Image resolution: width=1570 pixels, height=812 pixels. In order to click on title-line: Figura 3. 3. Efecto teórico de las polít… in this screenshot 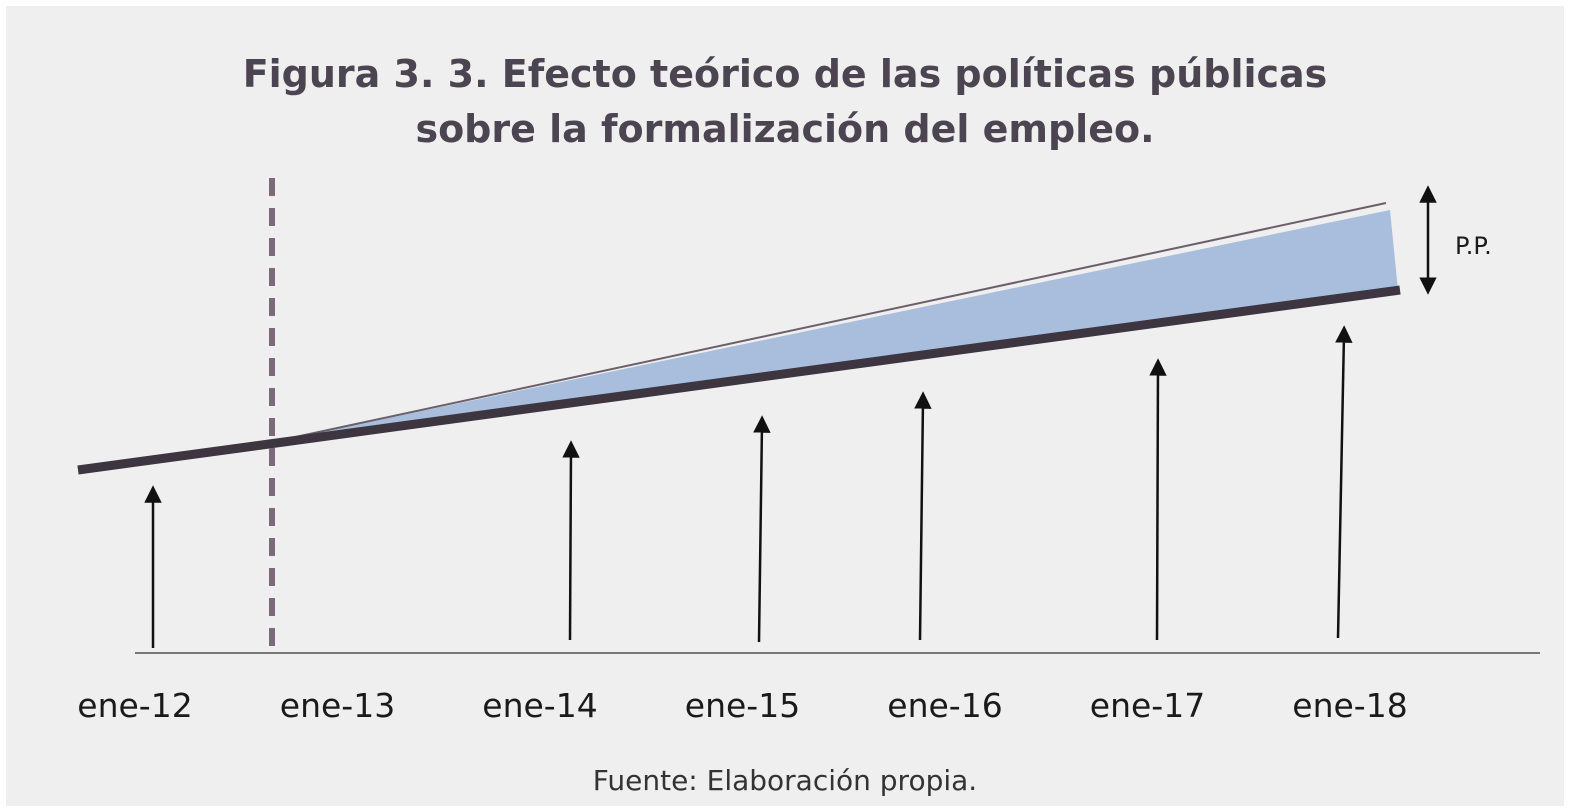, I will do `click(785, 74)`.